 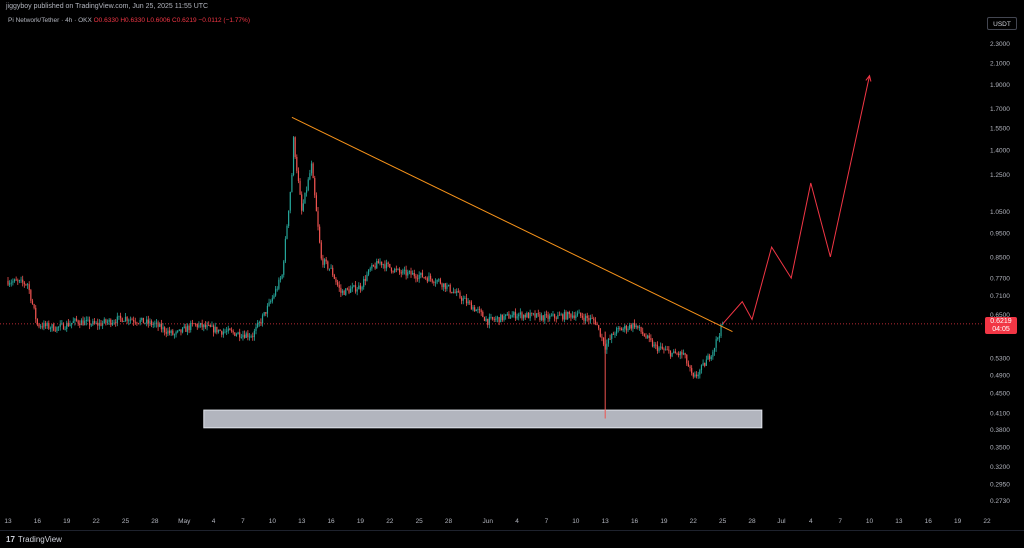 What do you see at coordinates (840, 521) in the screenshot?
I see `x-tick-label: 7` at bounding box center [840, 521].